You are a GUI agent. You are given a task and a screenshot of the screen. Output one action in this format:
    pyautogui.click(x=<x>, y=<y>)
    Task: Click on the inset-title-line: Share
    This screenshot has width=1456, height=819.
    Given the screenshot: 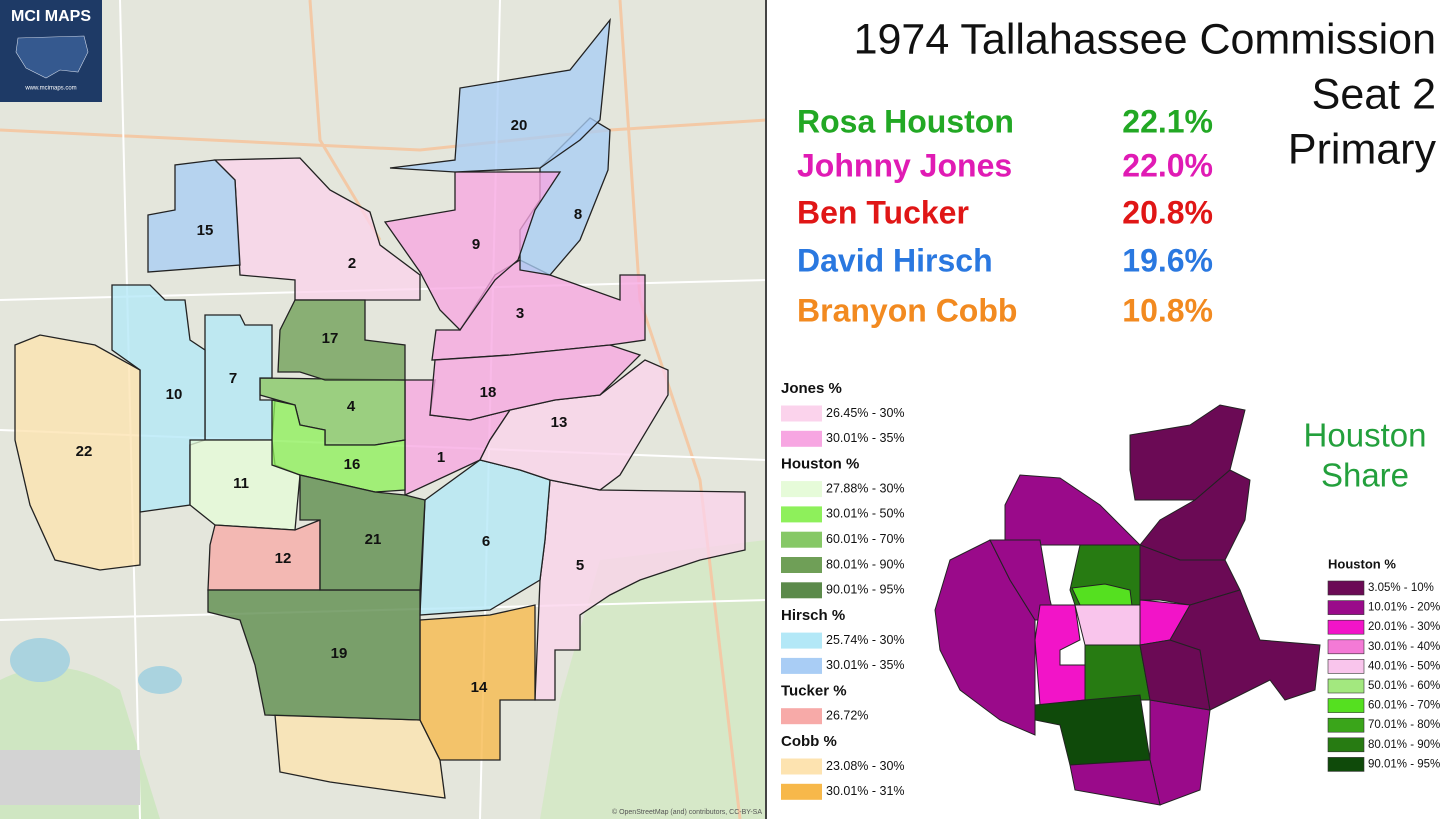 What is the action you would take?
    pyautogui.click(x=1365, y=475)
    